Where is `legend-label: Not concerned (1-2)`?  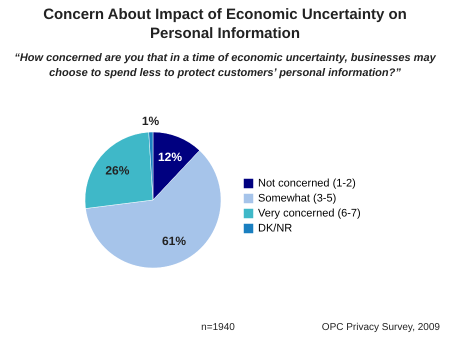
legend-label: Not concerned (1-2) is located at coordinates (307, 184).